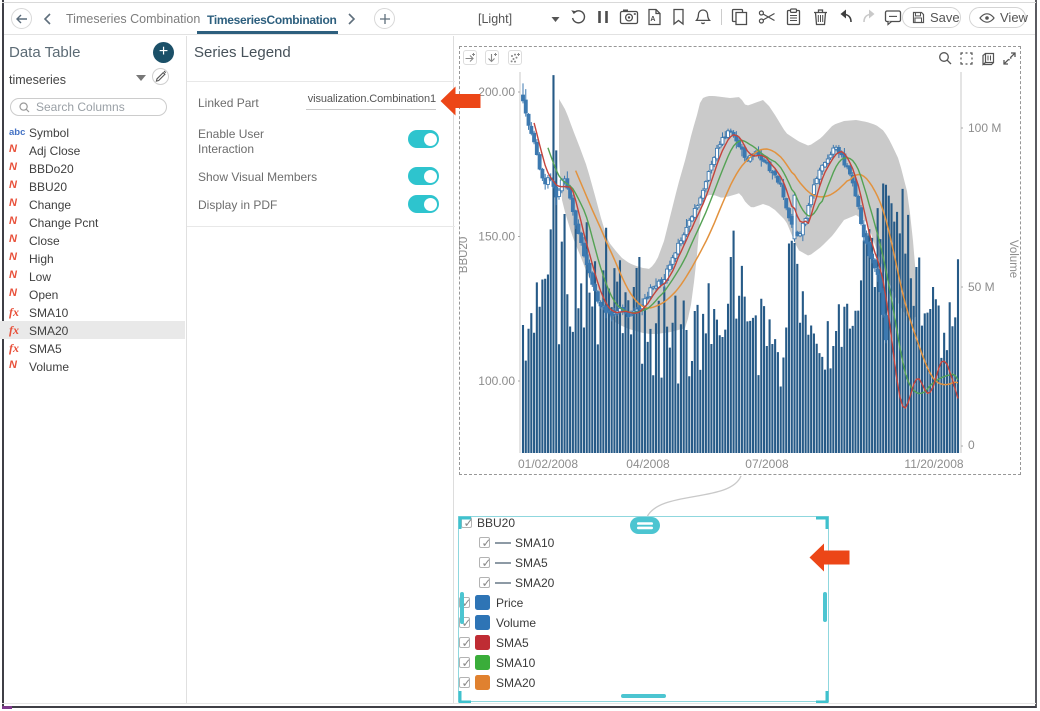 The height and width of the screenshot is (711, 1040). What do you see at coordinates (648, 464) in the screenshot?
I see `svg-text: 04/2008` at bounding box center [648, 464].